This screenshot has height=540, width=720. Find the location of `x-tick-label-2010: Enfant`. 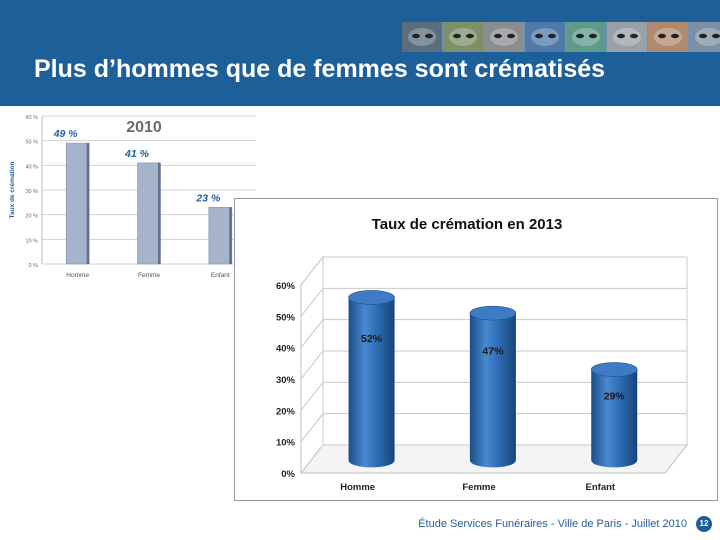

x-tick-label-2010: Enfant is located at coordinates (220, 275).